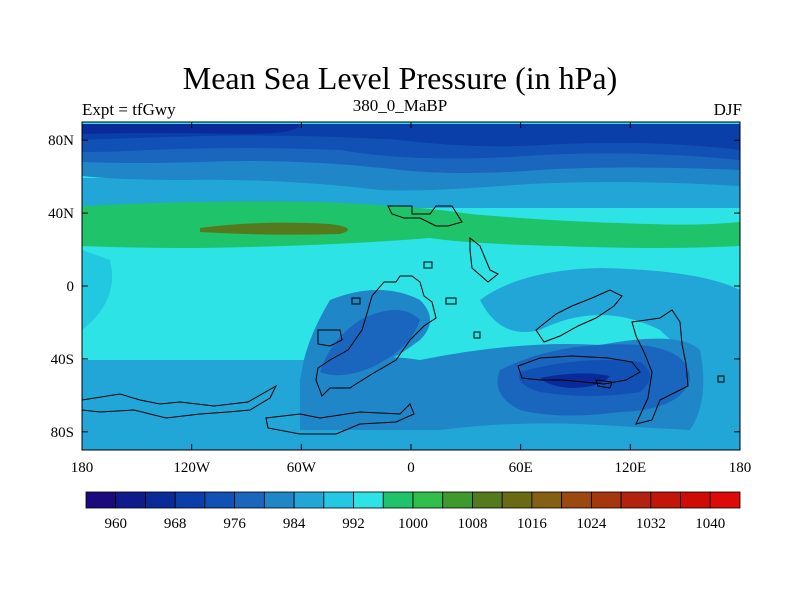 This screenshot has height=600, width=800. Describe the element at coordinates (115, 524) in the screenshot. I see `colorbar-label: 960` at that location.